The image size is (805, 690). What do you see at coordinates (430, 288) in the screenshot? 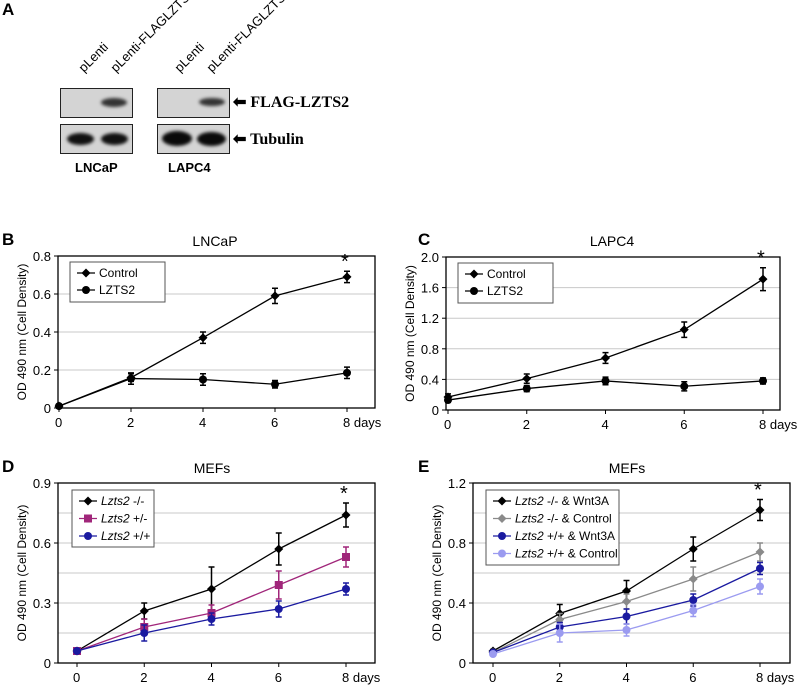
I see `y-tick-label: 1.6` at bounding box center [430, 288].